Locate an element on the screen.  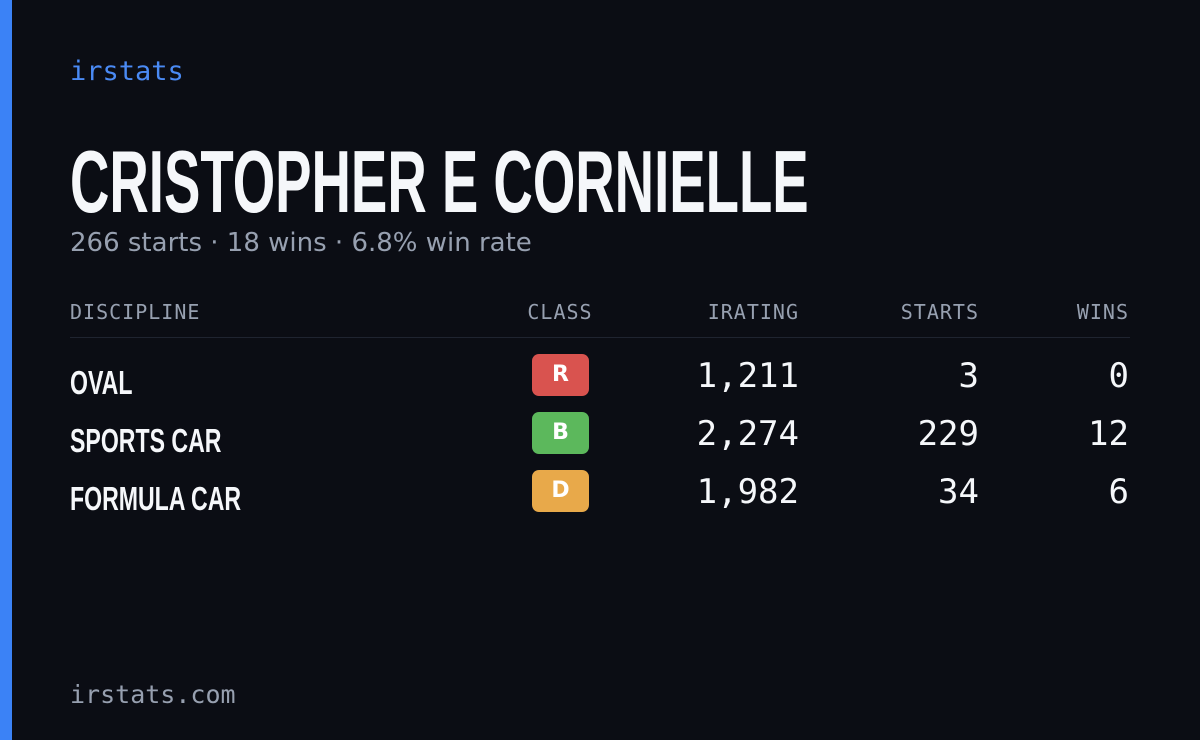
starts-value: 34 is located at coordinates (958, 492).